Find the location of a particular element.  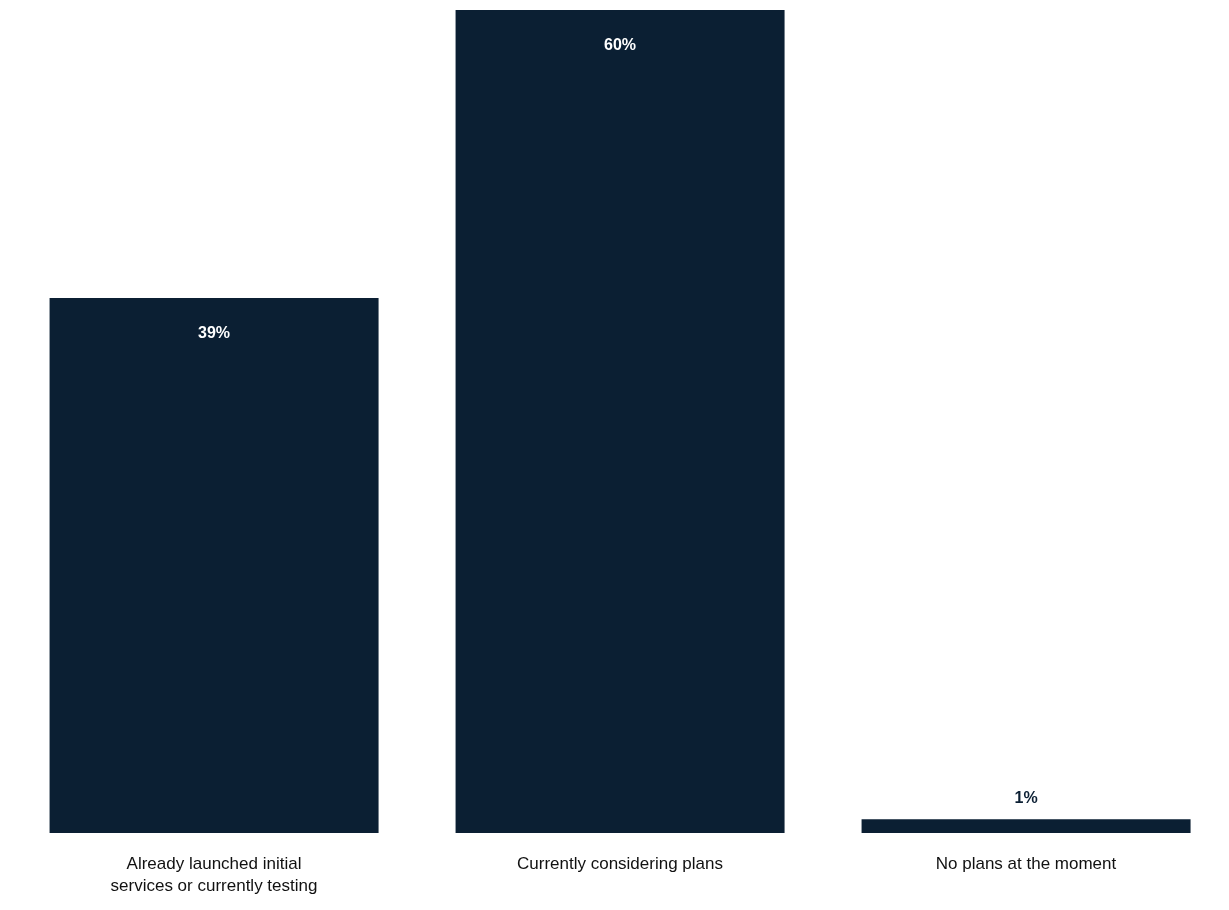

x-tick-label: Already launched initial services or currently testing is located at coordinates (214, 874).